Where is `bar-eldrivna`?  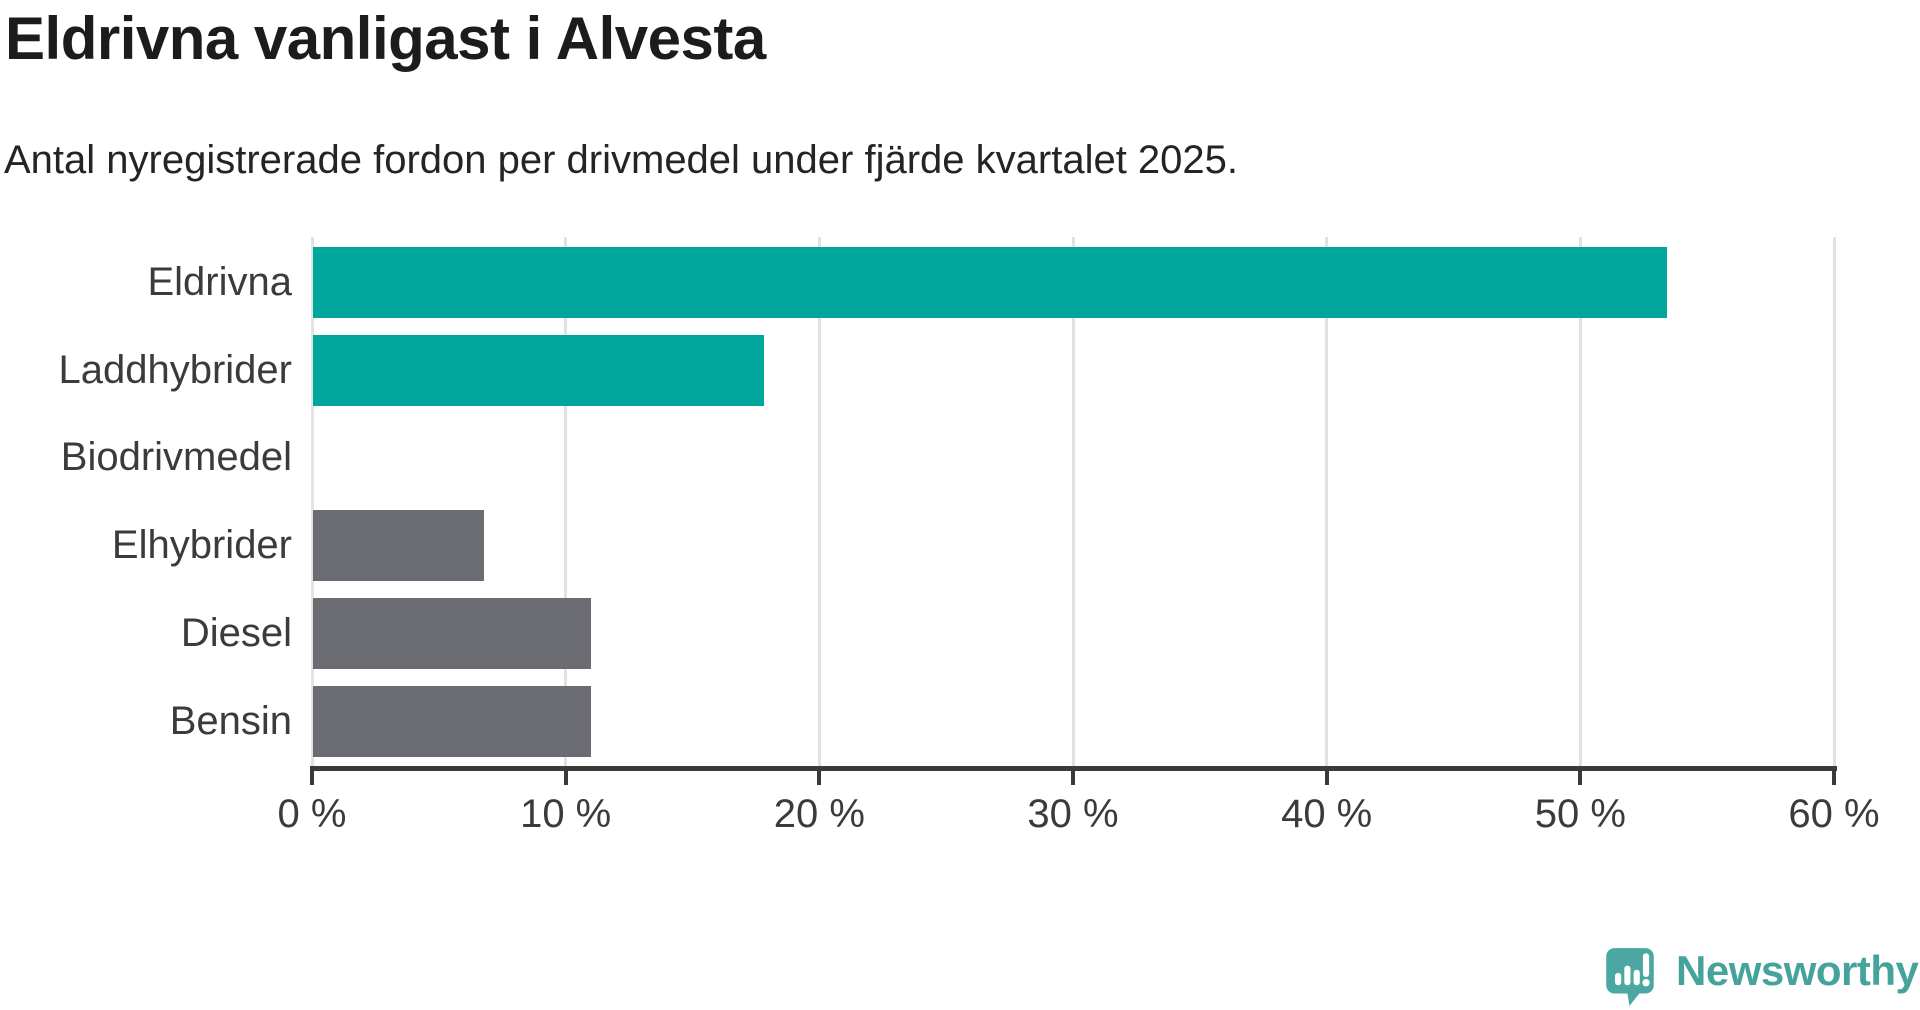
bar-eldrivna is located at coordinates (990, 282).